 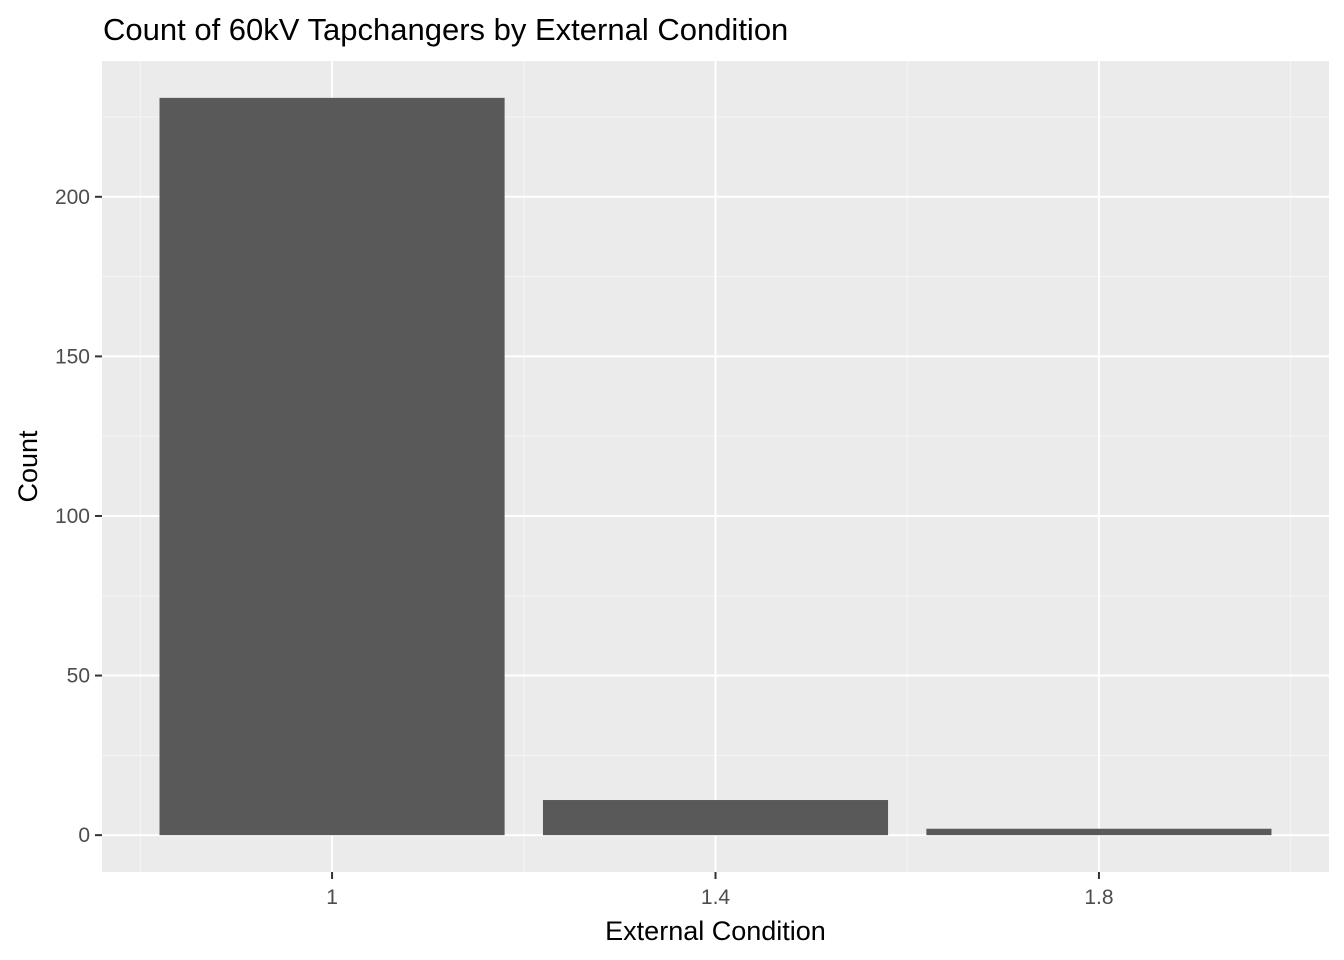 I want to click on y-axis: 0 50 100 150 200, so click(x=78, y=516).